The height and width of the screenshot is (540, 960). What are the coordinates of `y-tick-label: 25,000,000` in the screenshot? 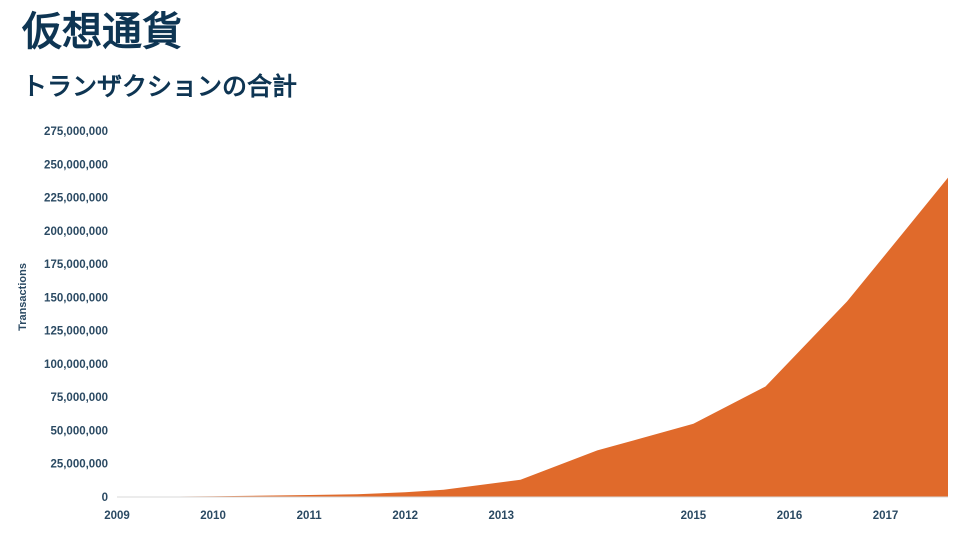 It's located at (79, 465).